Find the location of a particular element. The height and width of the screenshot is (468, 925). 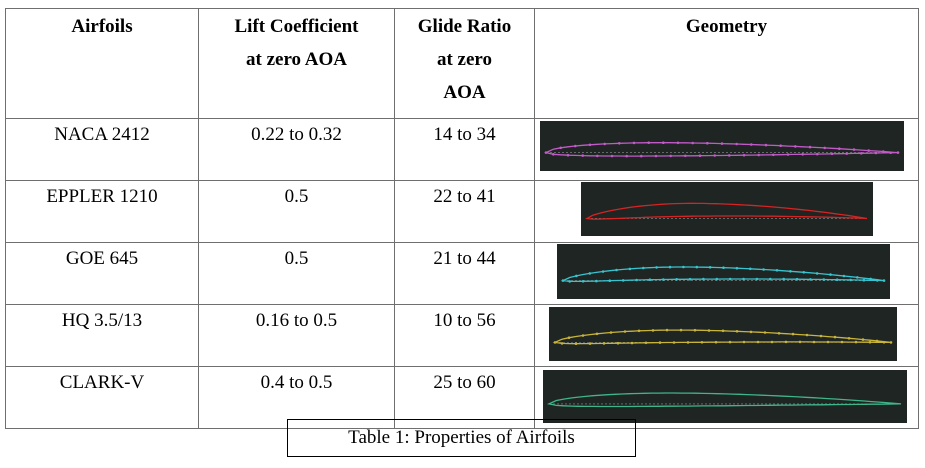

header-lift-coefficient: Lift Coefficient at zero AOA is located at coordinates (296, 63).